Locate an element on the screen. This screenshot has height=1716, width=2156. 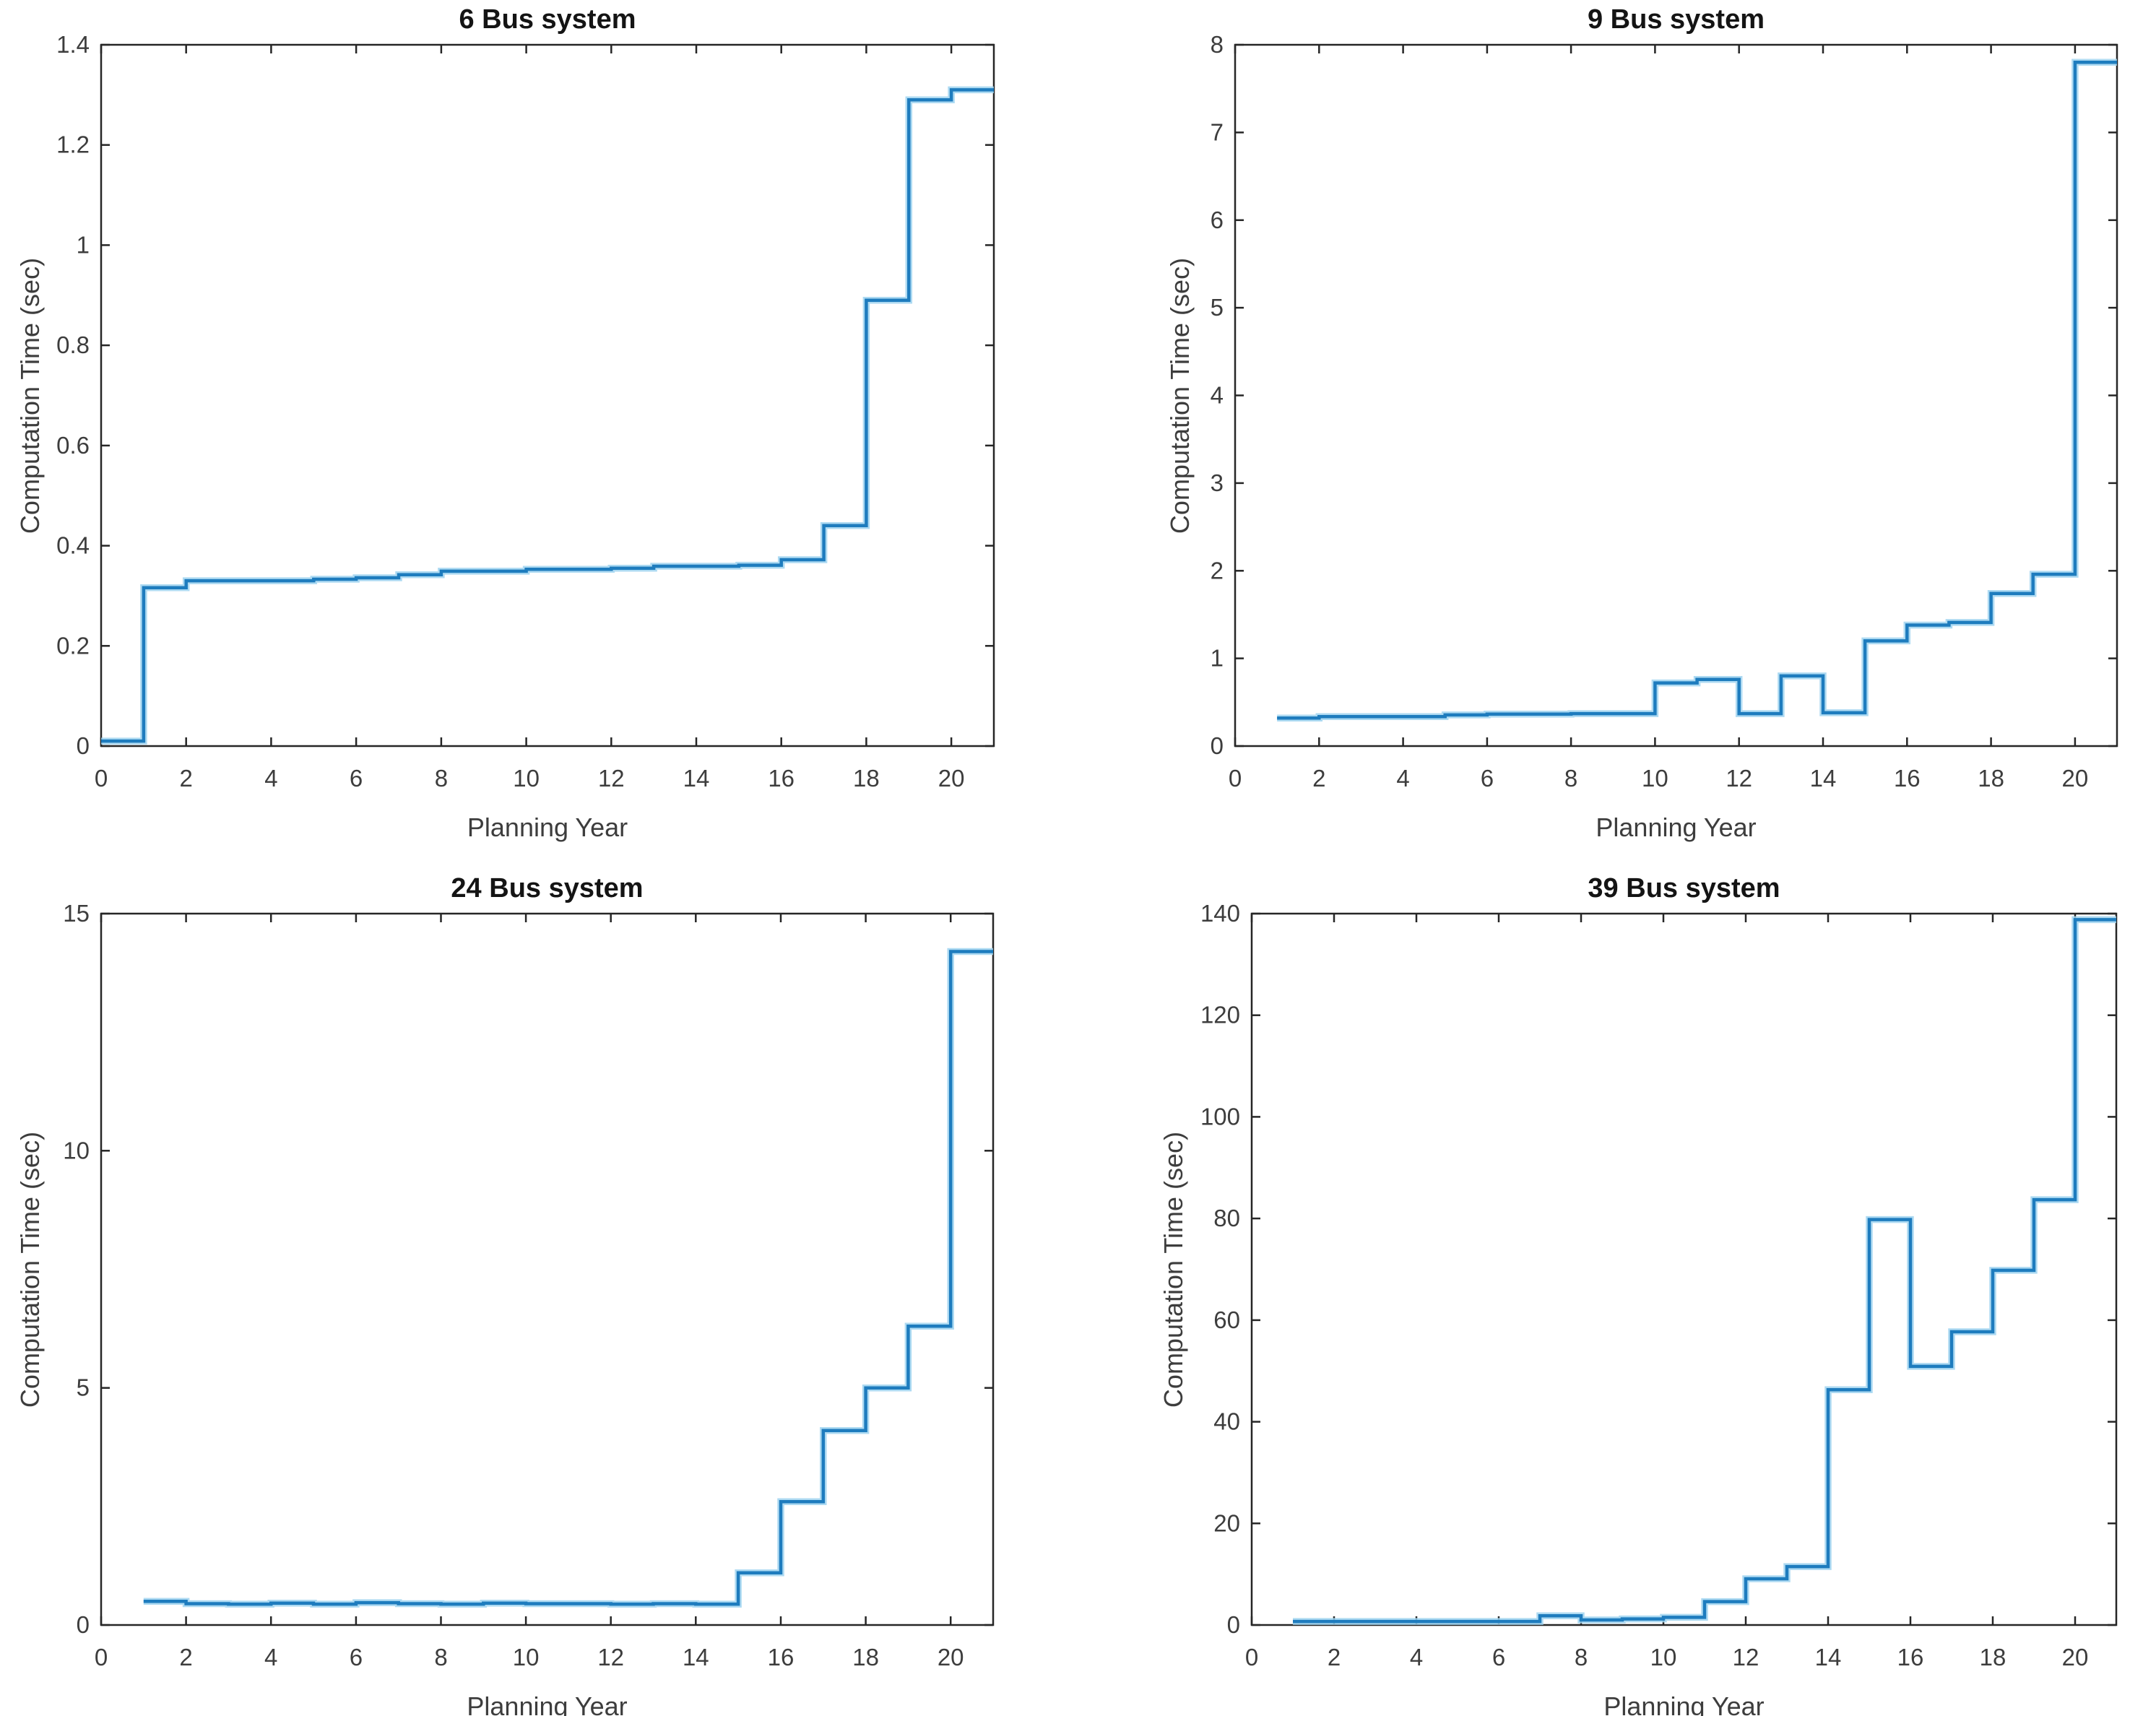
y-tick-labels: 0 20 40 60 80 100 120 140 is located at coordinates (1220, 1269).